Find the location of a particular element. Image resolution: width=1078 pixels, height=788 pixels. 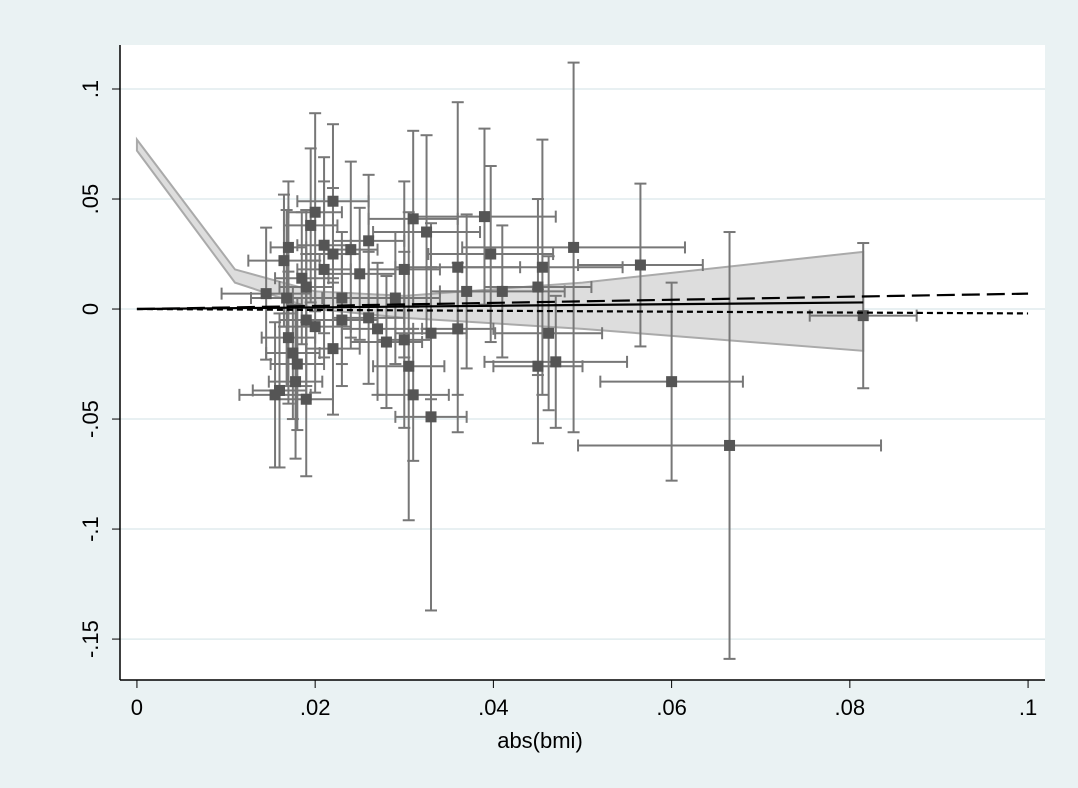

y-tick-label: -.15 is located at coordinates (90, 639).